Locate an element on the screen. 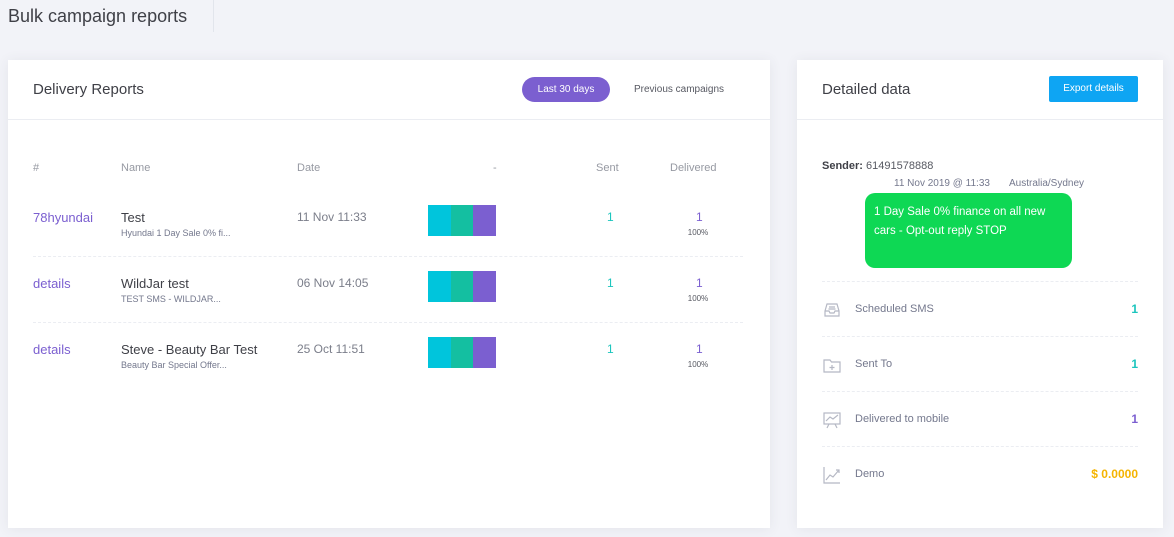 This screenshot has width=1174, height=537. page-title: Bulk campaign reports is located at coordinates (98, 16).